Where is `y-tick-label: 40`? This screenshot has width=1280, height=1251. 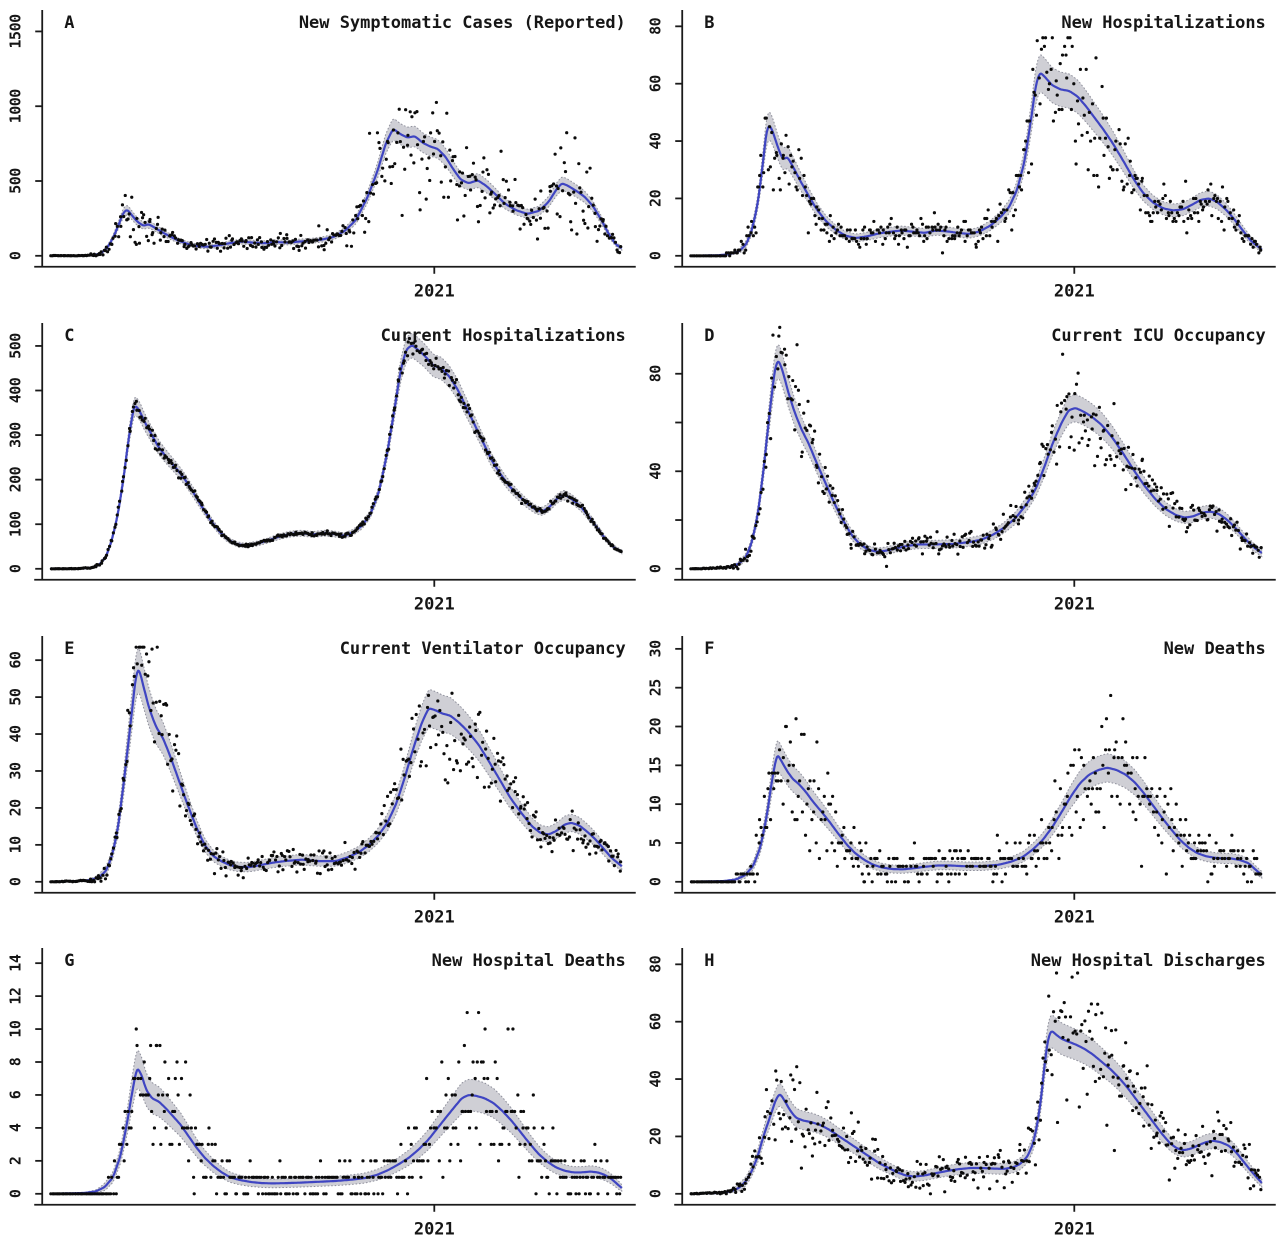 y-tick-label: 40 is located at coordinates (656, 471).